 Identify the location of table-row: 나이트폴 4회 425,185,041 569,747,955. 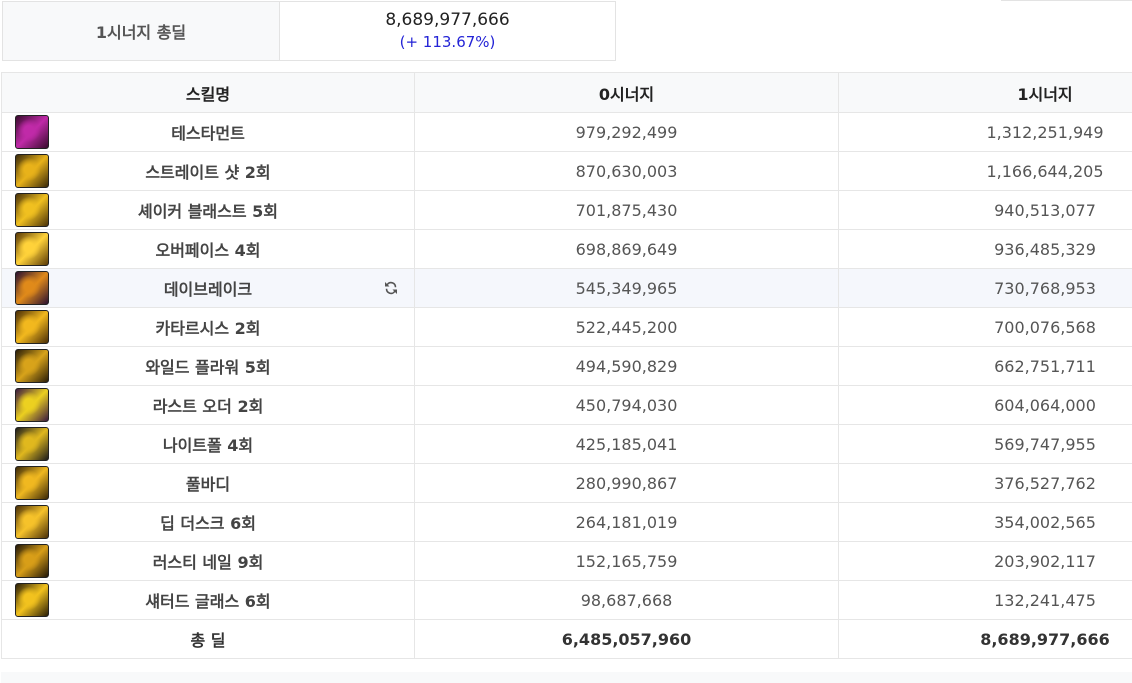
(566, 444).